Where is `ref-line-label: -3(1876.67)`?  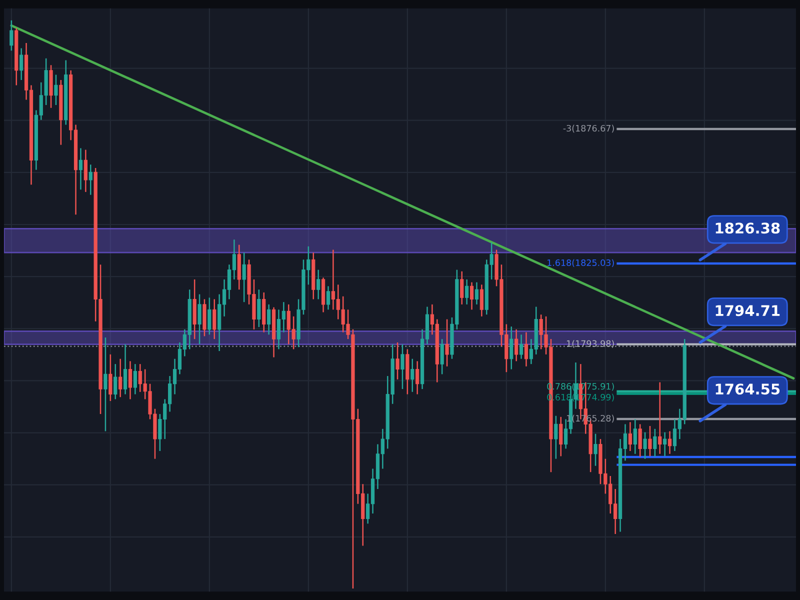 ref-line-label: -3(1876.67) is located at coordinates (588, 128).